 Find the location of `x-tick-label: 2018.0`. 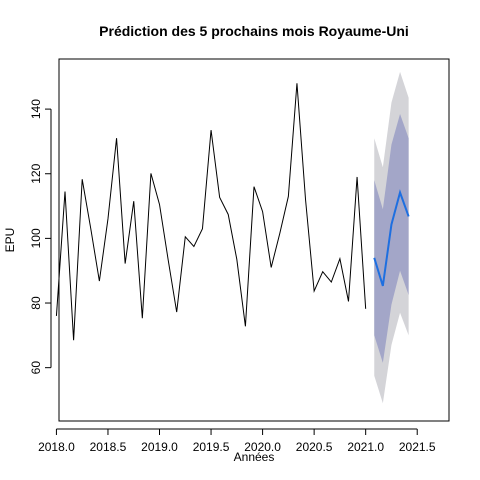

x-tick-label: 2018.0 is located at coordinates (56, 447).